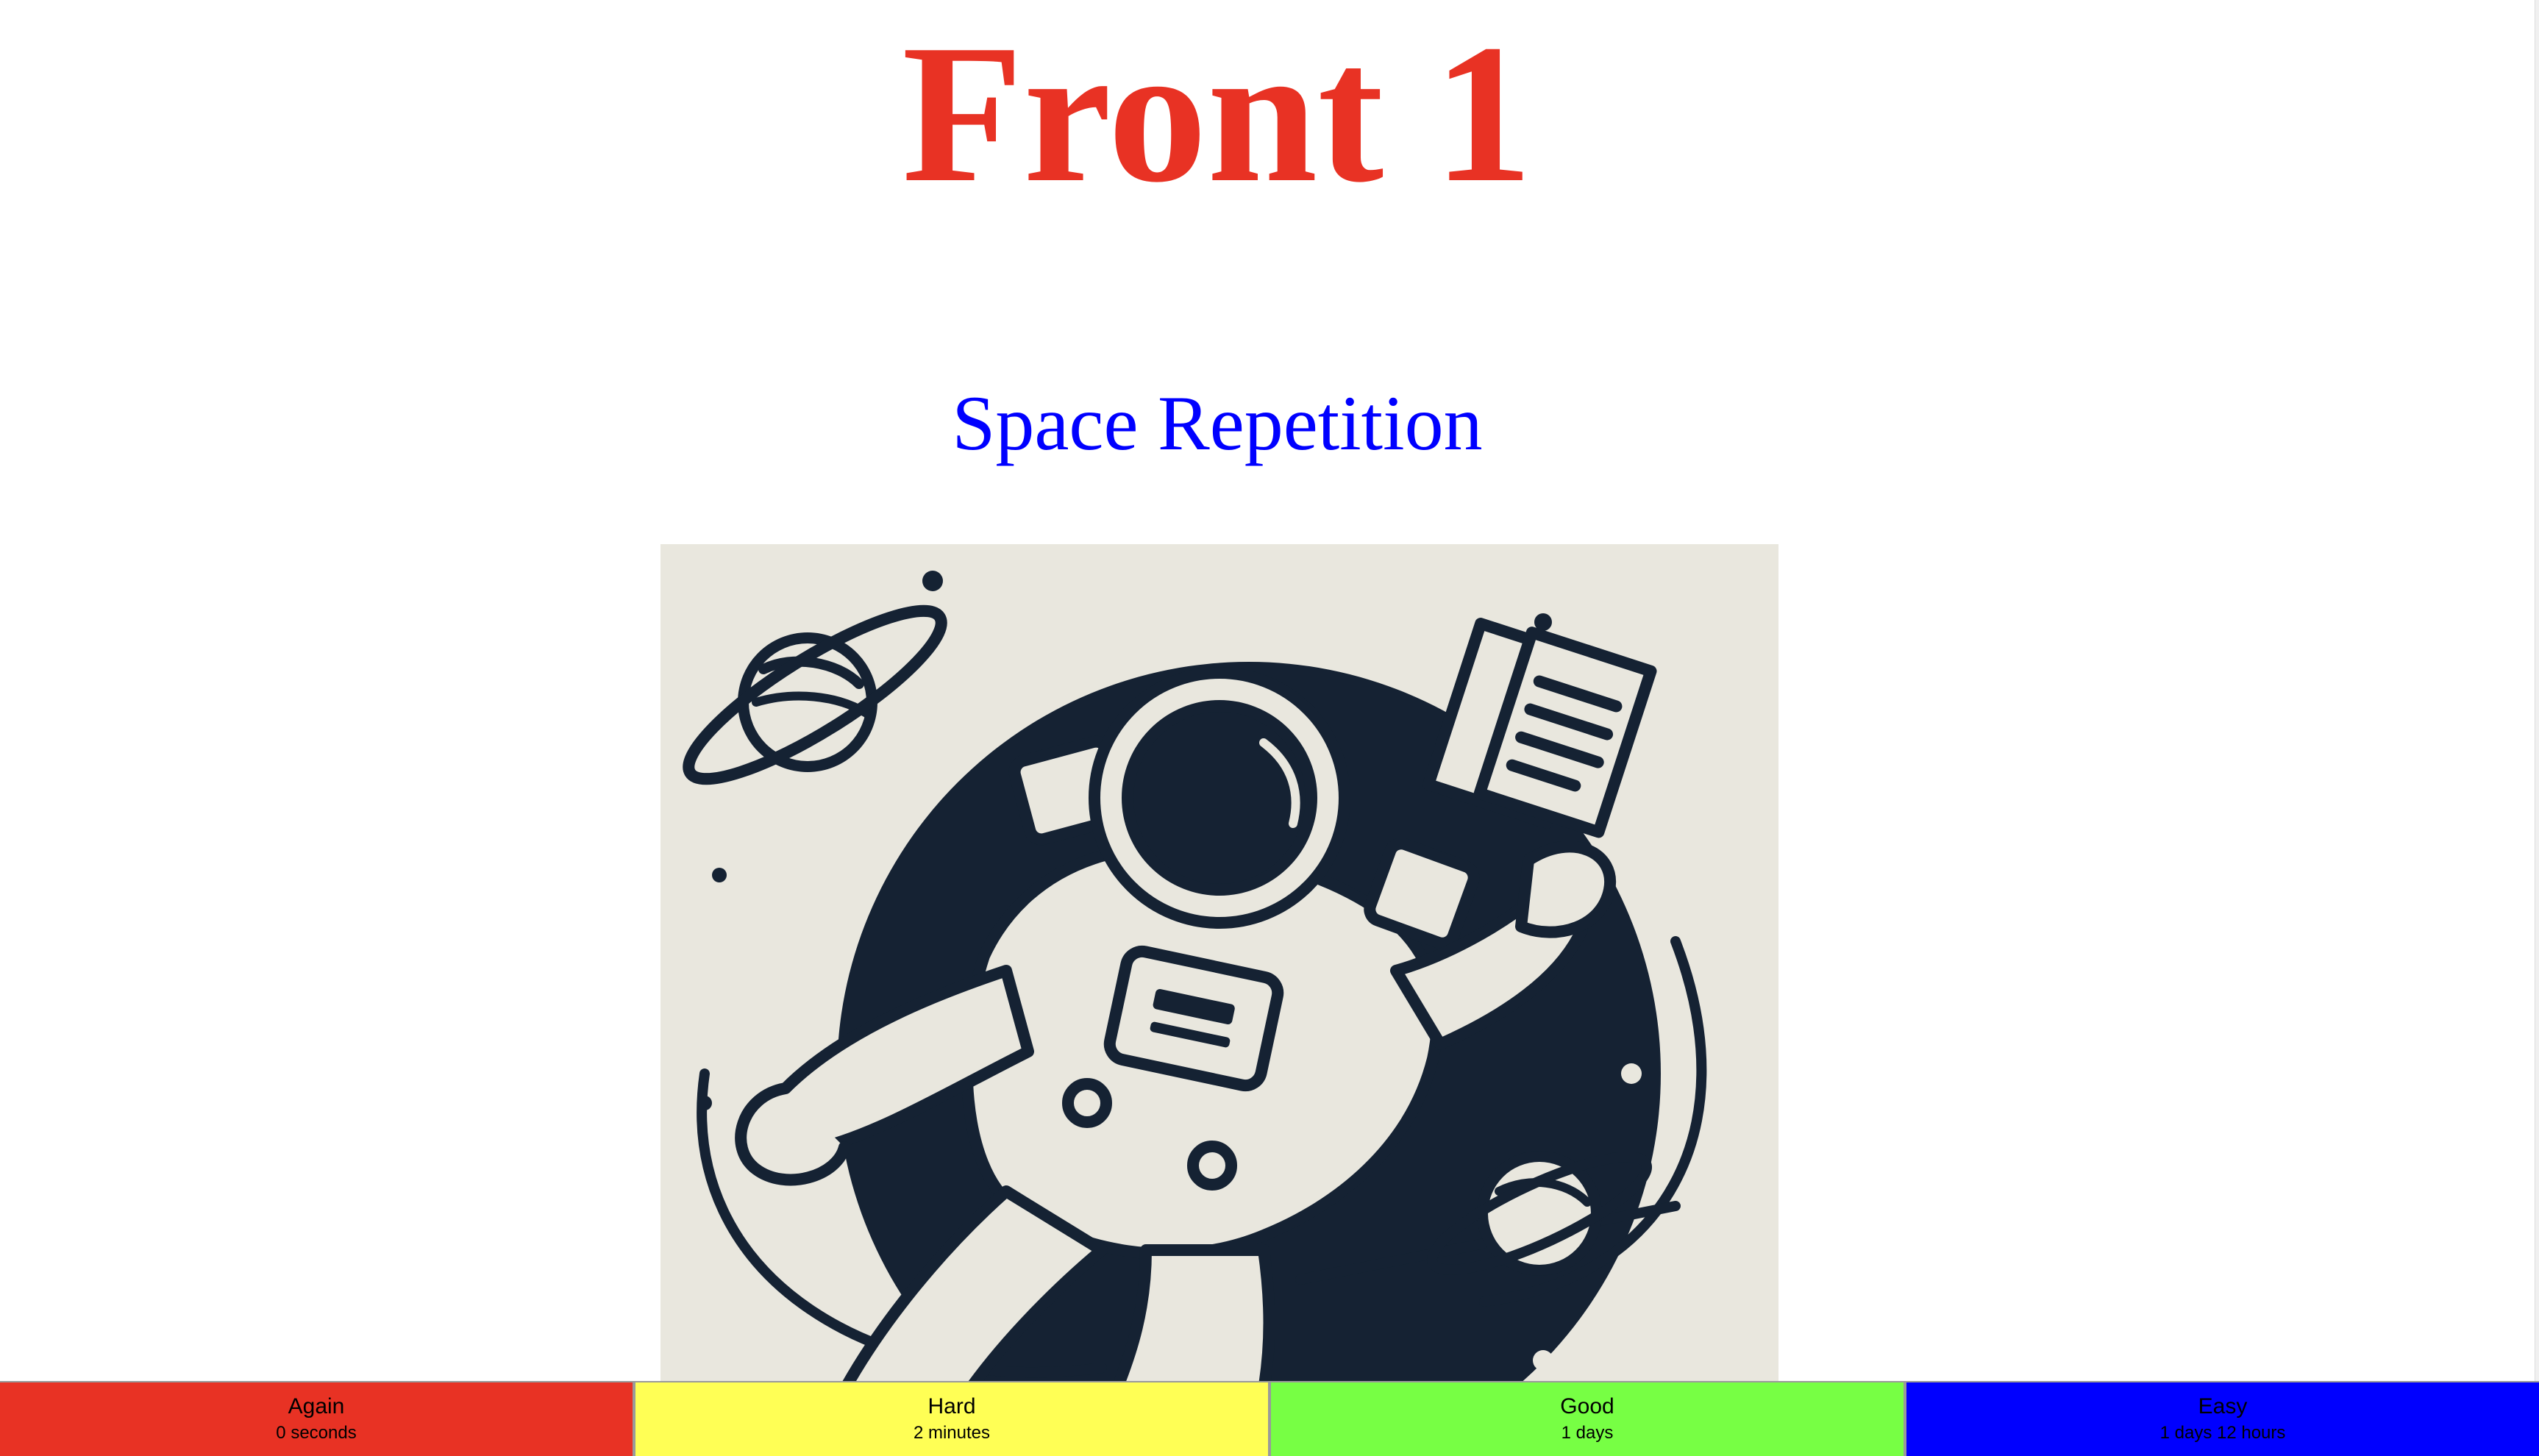 The height and width of the screenshot is (1456, 2539). I want to click on subtitle-link: Space Repetition, so click(1217, 423).